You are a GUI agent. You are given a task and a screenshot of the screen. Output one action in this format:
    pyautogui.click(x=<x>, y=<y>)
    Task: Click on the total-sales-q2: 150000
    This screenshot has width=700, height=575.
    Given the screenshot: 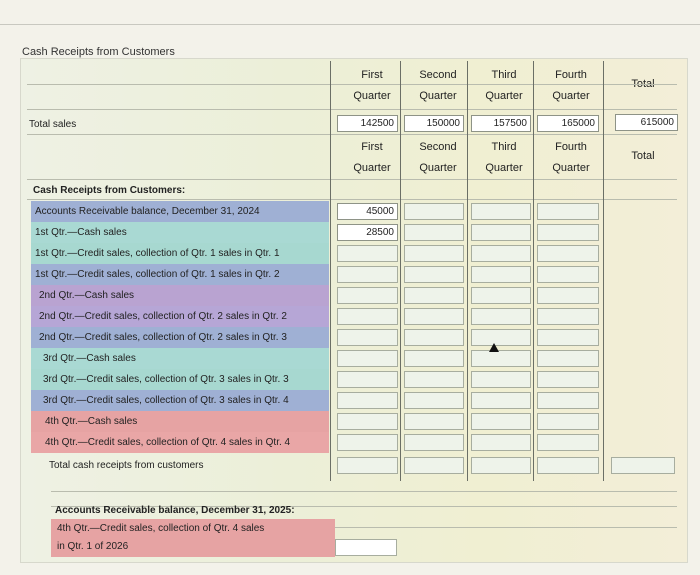 What is the action you would take?
    pyautogui.click(x=434, y=123)
    